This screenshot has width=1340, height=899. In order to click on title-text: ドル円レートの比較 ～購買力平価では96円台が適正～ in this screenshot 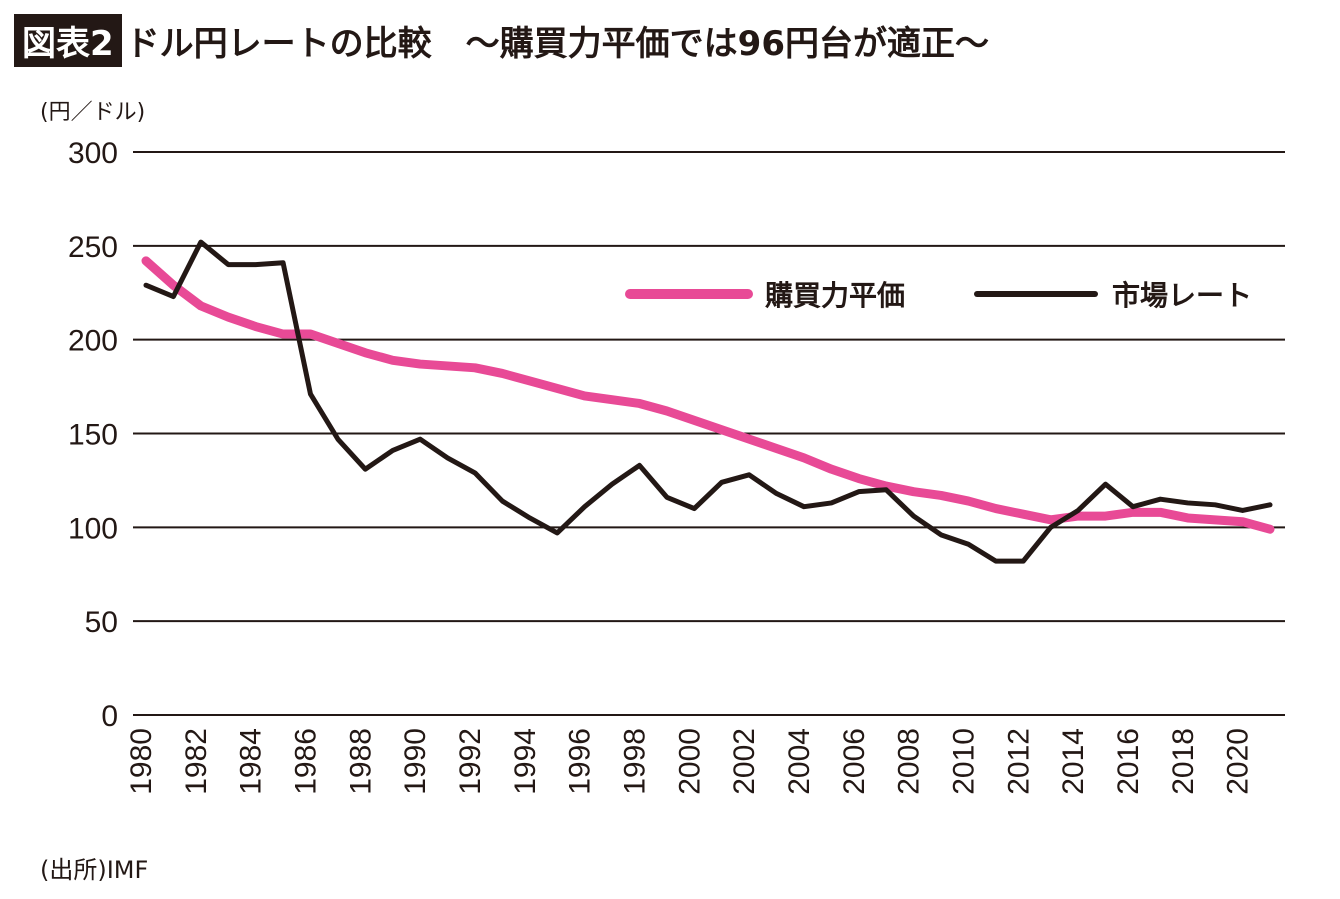, I will do `click(557, 44)`.